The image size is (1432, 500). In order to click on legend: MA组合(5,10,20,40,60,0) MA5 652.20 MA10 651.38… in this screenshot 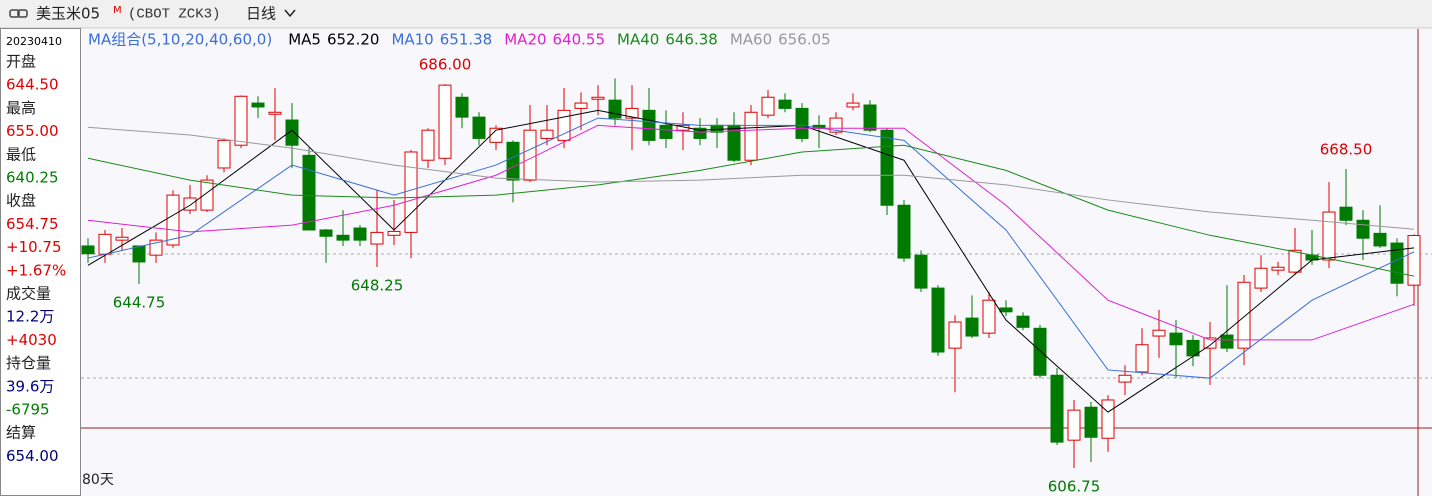, I will do `click(459, 40)`.